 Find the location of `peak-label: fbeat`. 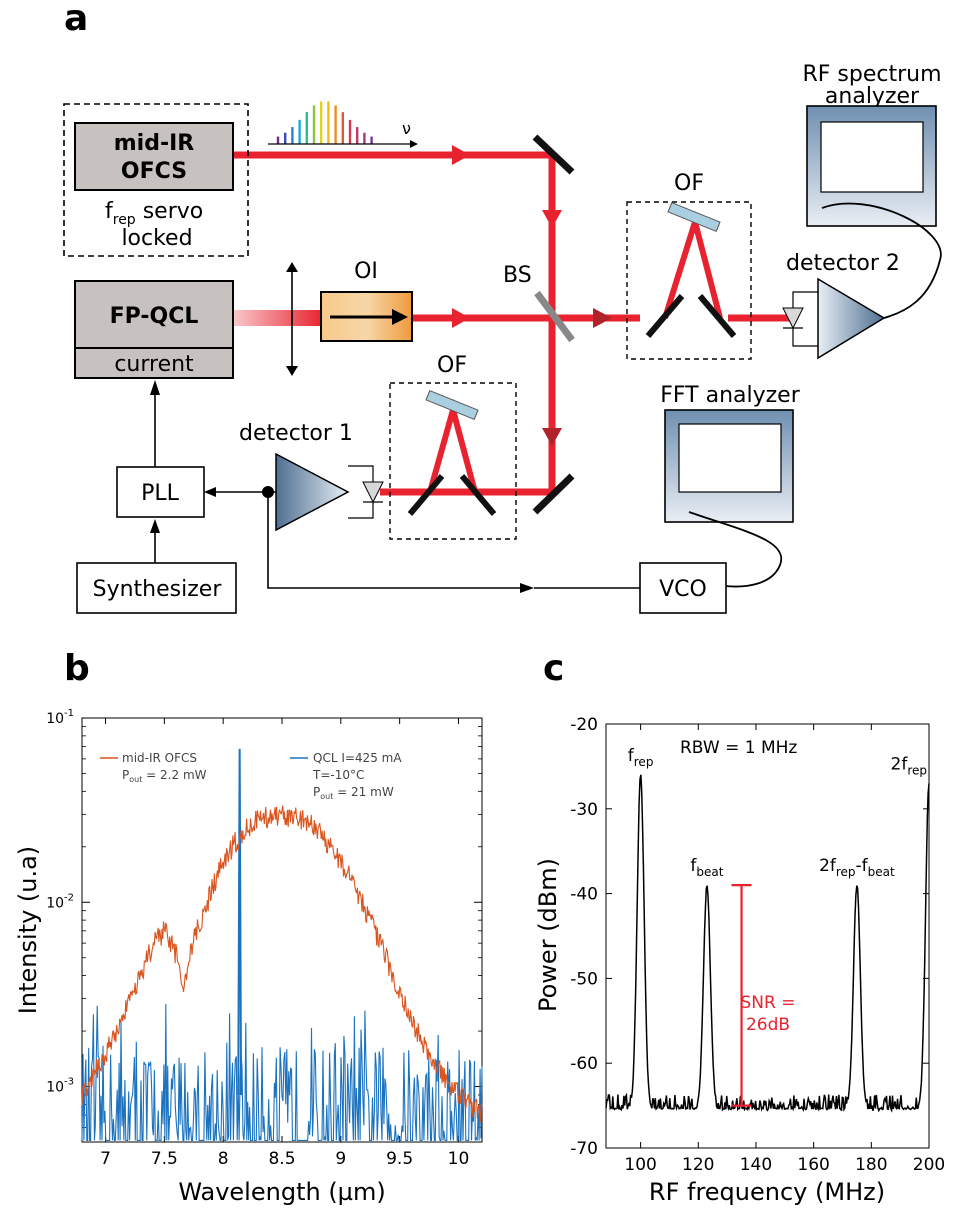

peak-label: fbeat is located at coordinates (706, 867).